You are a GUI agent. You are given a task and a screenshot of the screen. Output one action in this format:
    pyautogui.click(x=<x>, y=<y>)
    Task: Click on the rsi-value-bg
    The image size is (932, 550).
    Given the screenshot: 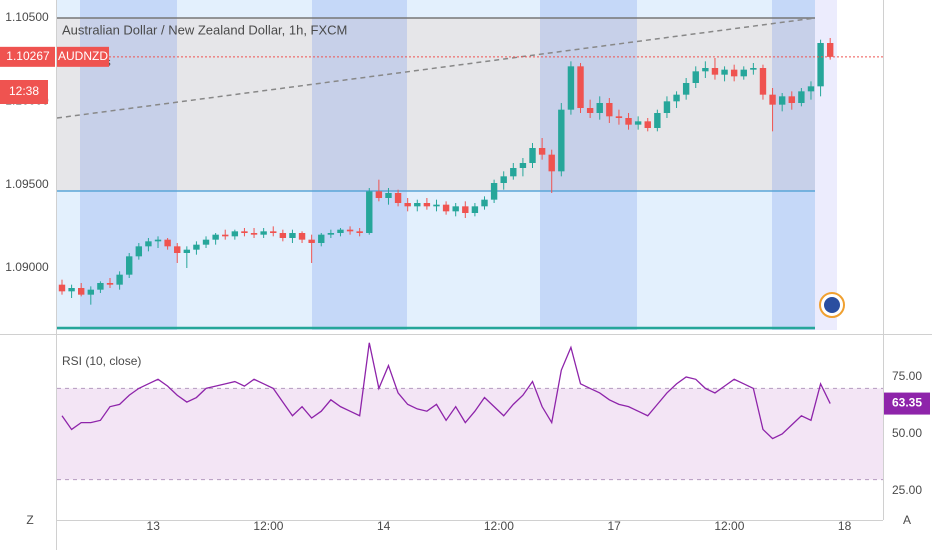 What is the action you would take?
    pyautogui.click(x=907, y=403)
    